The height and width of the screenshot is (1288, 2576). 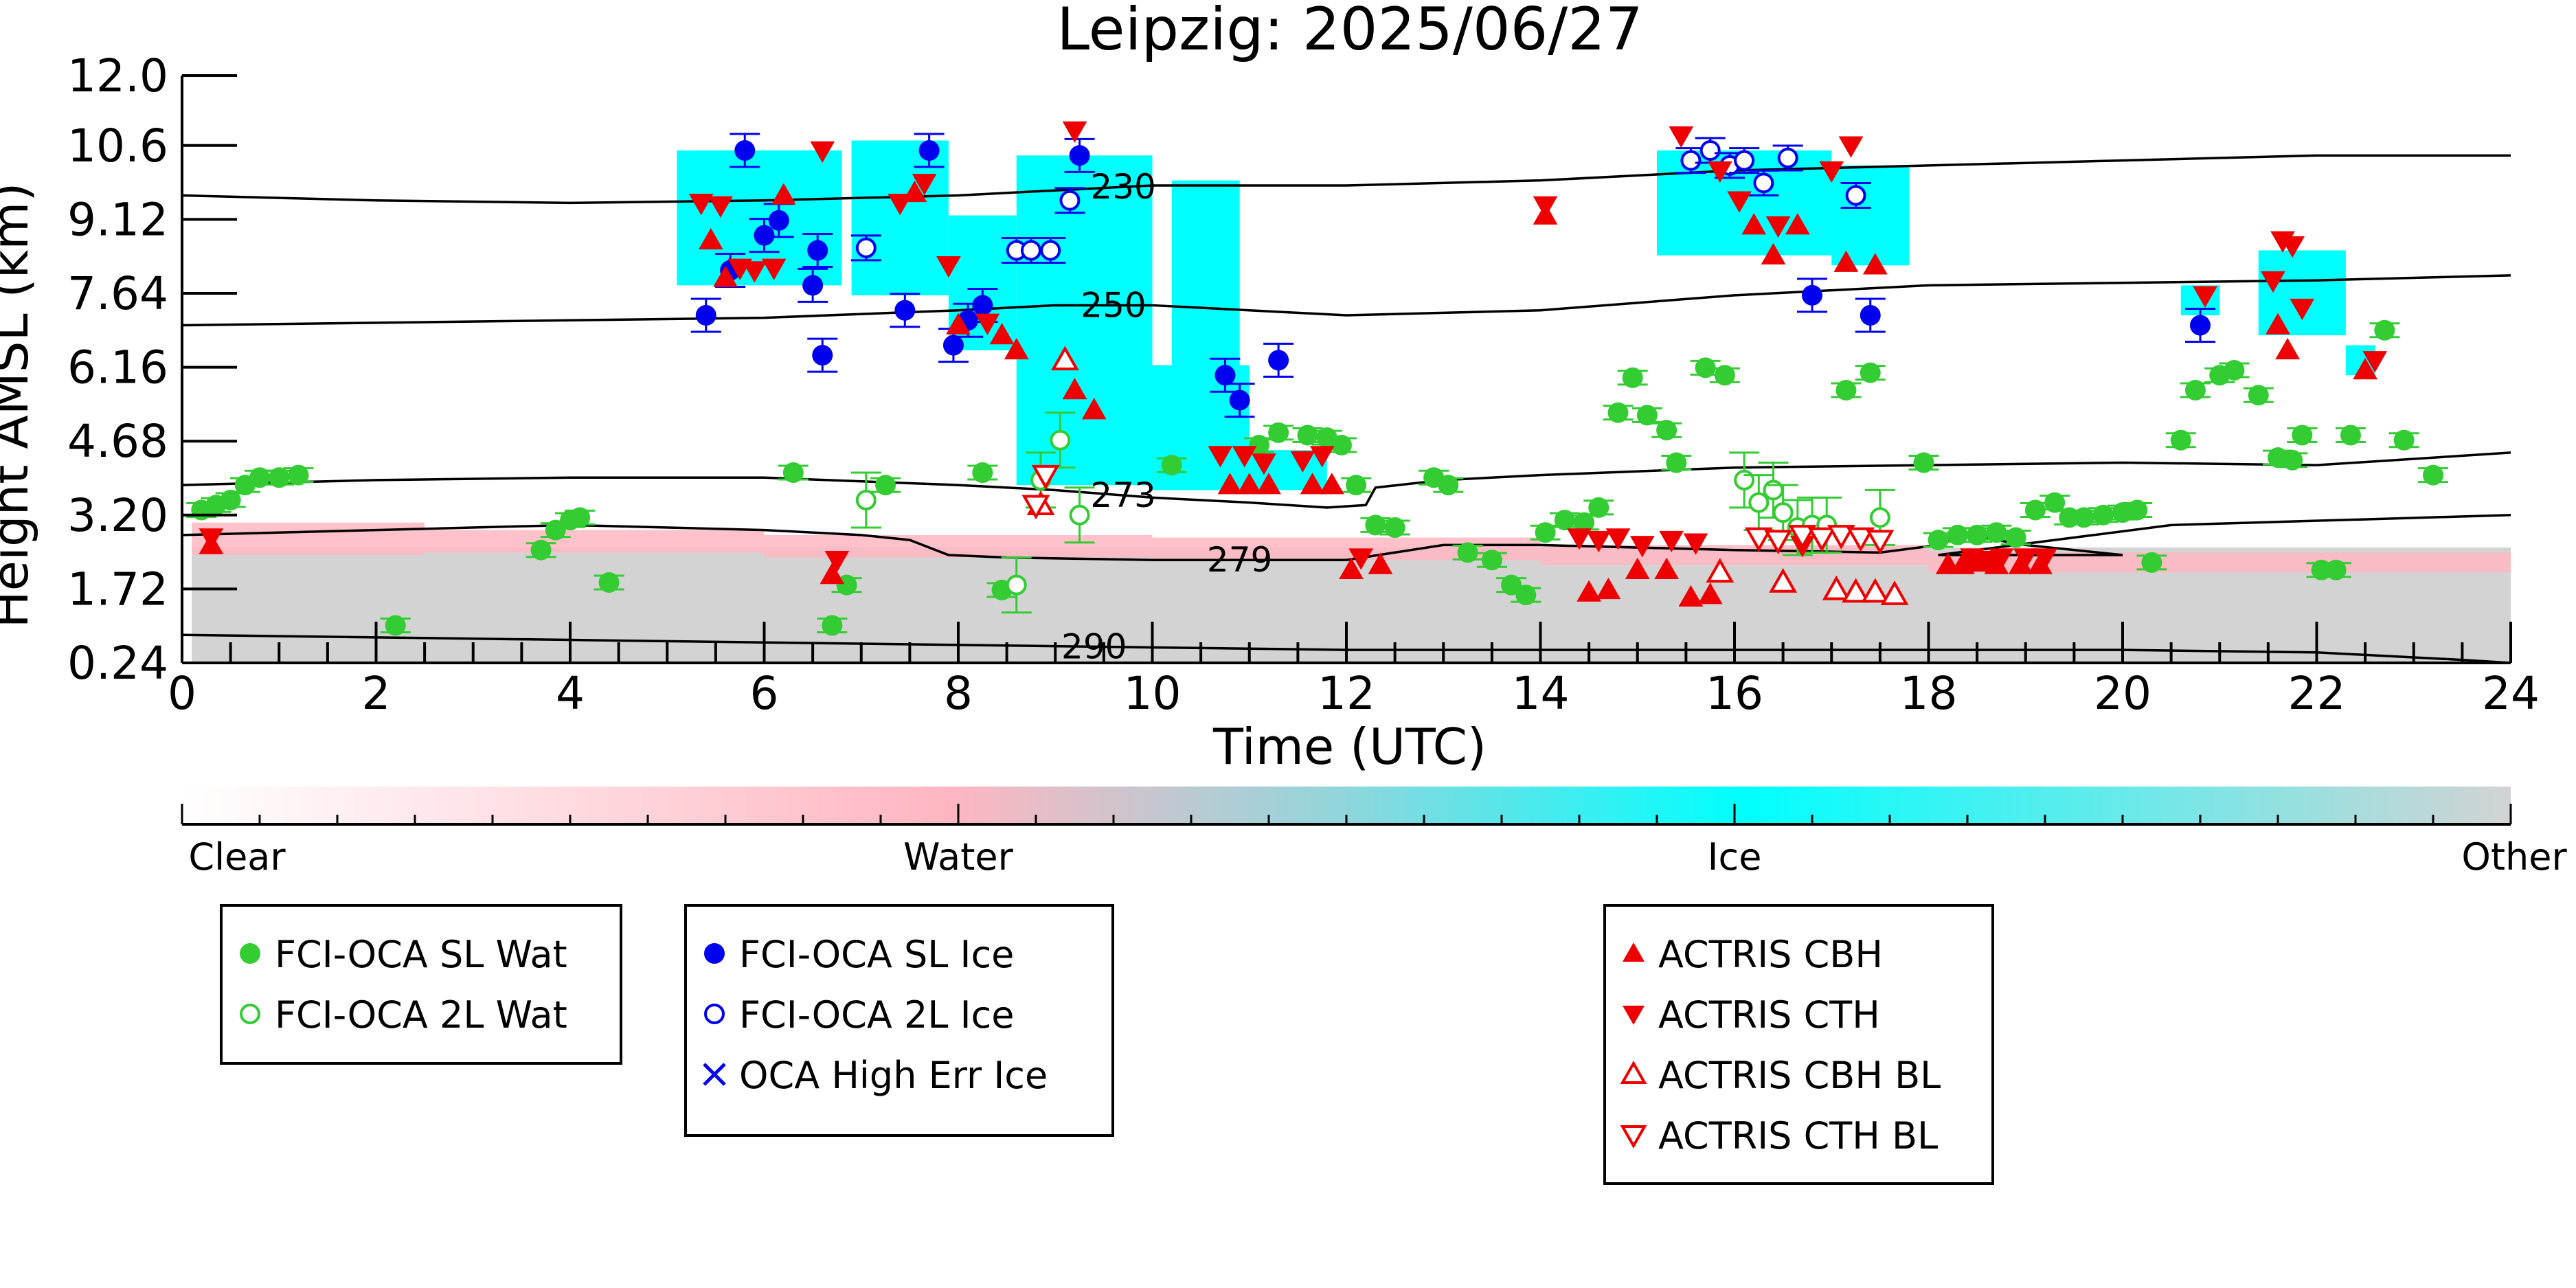 I want to click on y-tick-label: 12.0, so click(x=117, y=75).